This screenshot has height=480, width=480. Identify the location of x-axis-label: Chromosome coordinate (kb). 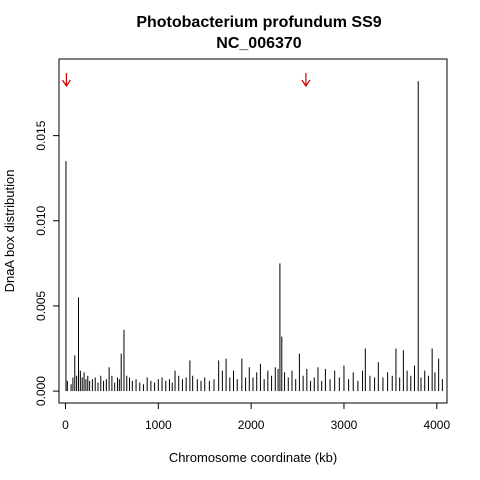
(253, 457).